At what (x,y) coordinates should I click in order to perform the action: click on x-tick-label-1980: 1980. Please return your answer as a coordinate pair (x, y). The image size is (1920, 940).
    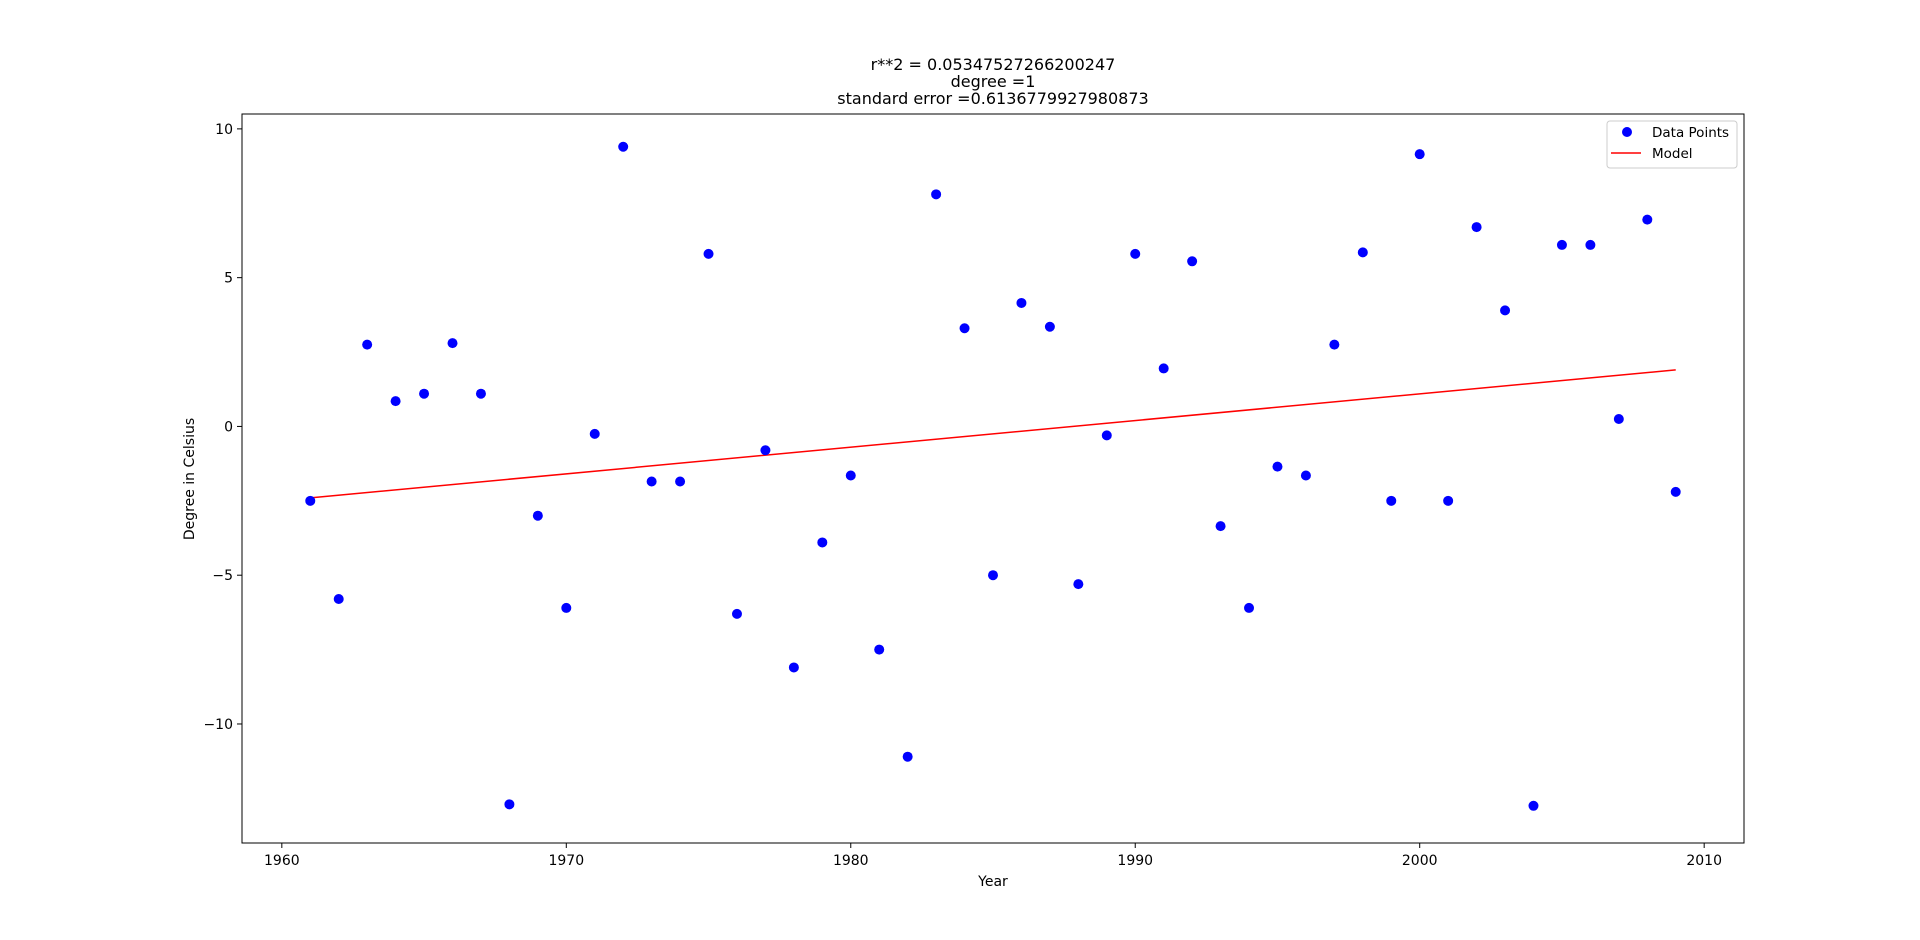
    Looking at the image, I should click on (851, 861).